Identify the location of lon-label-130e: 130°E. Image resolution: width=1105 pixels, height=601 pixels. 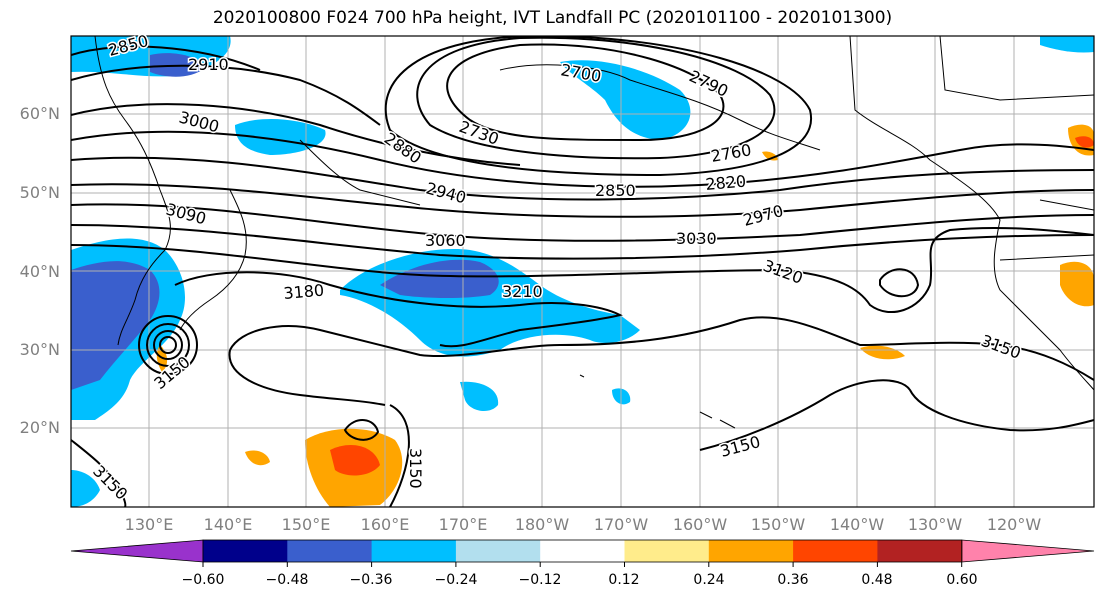
(149, 524).